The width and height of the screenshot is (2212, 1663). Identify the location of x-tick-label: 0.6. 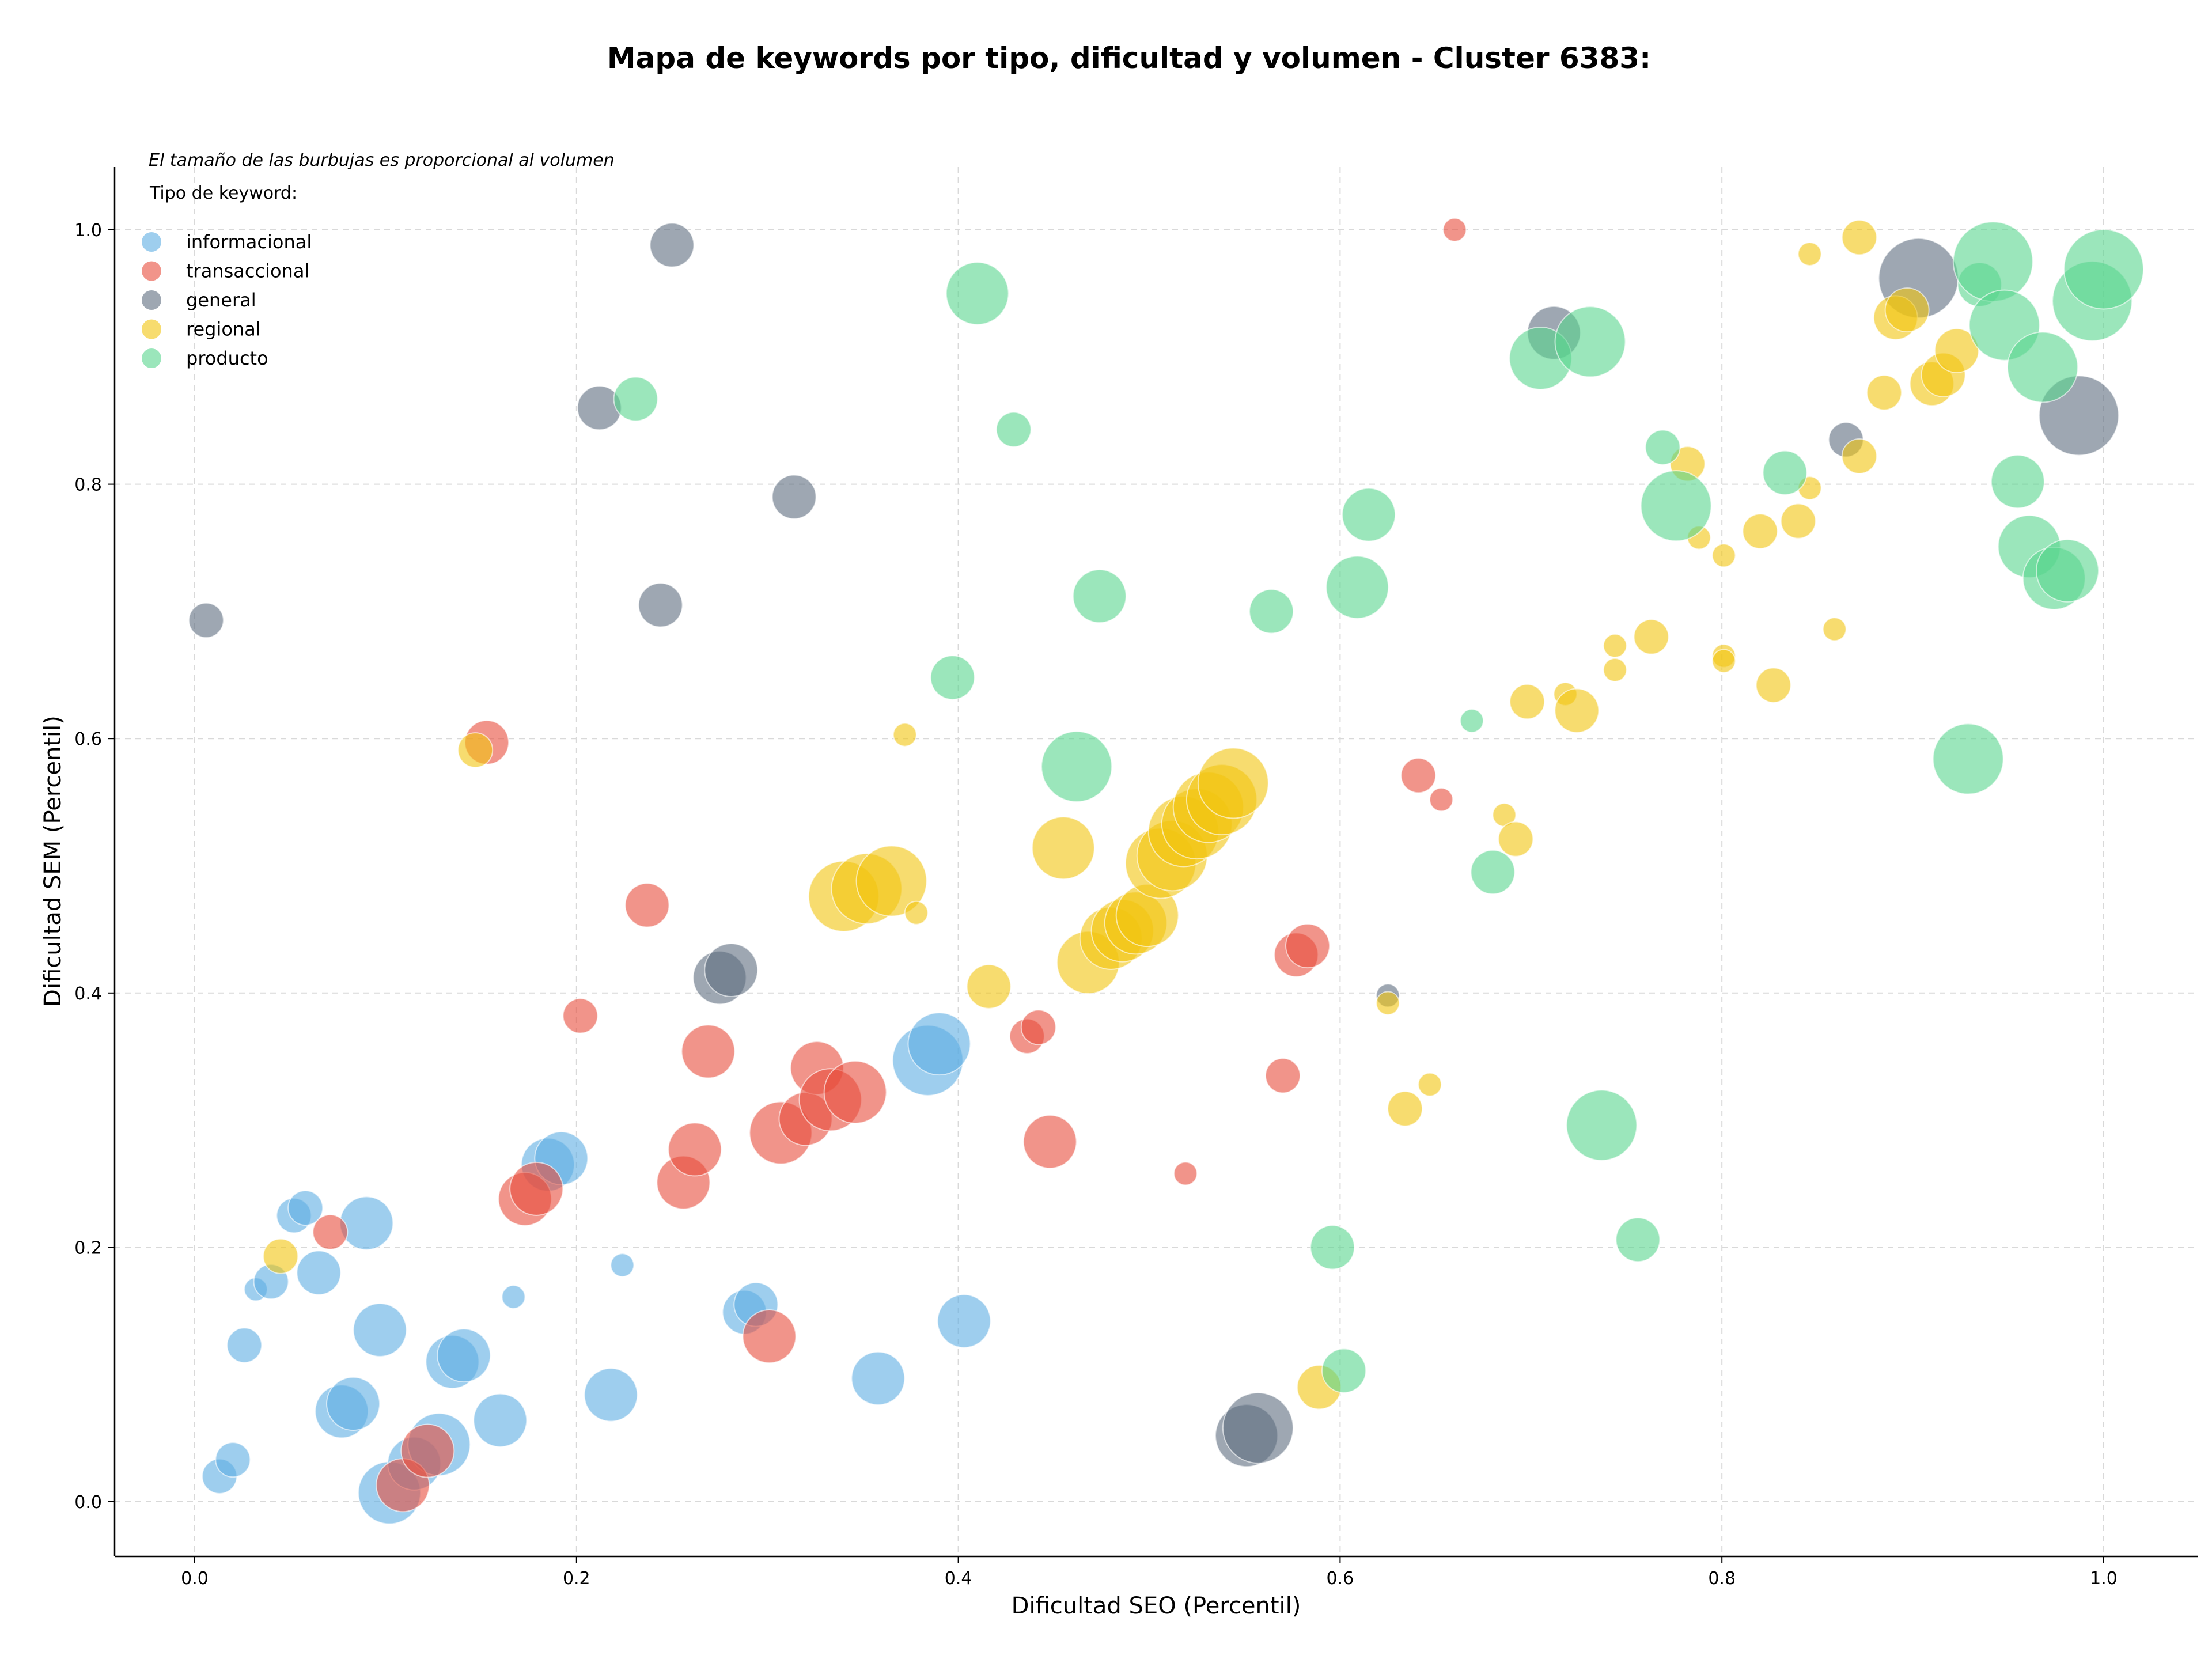
(1340, 1579).